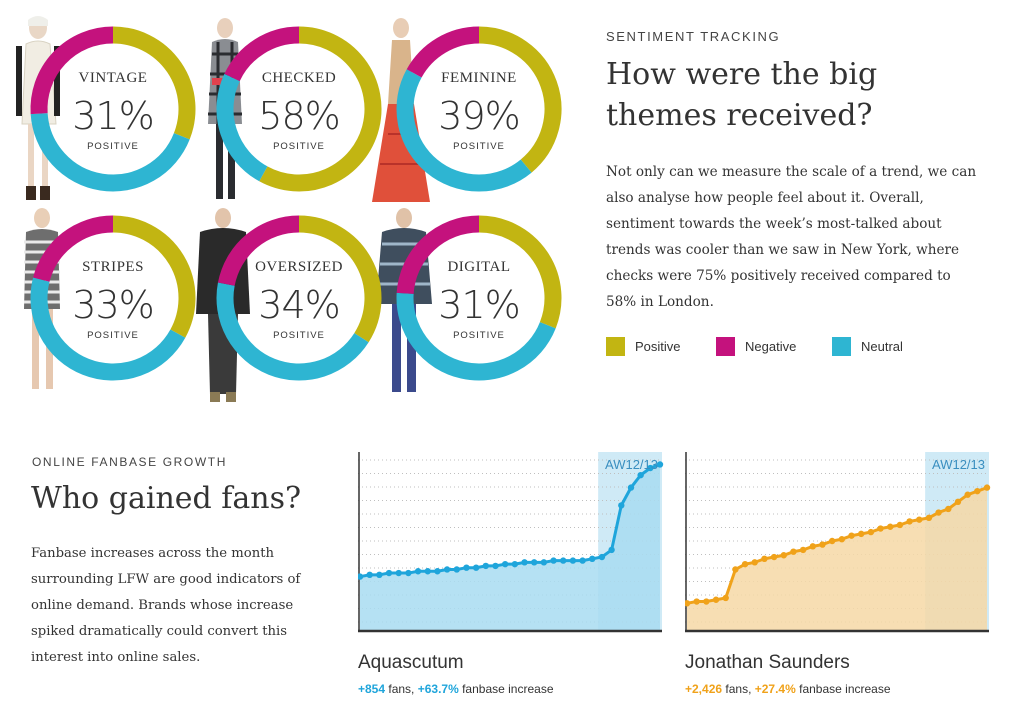  What do you see at coordinates (510, 547) in the screenshot?
I see `area-fill` at bounding box center [510, 547].